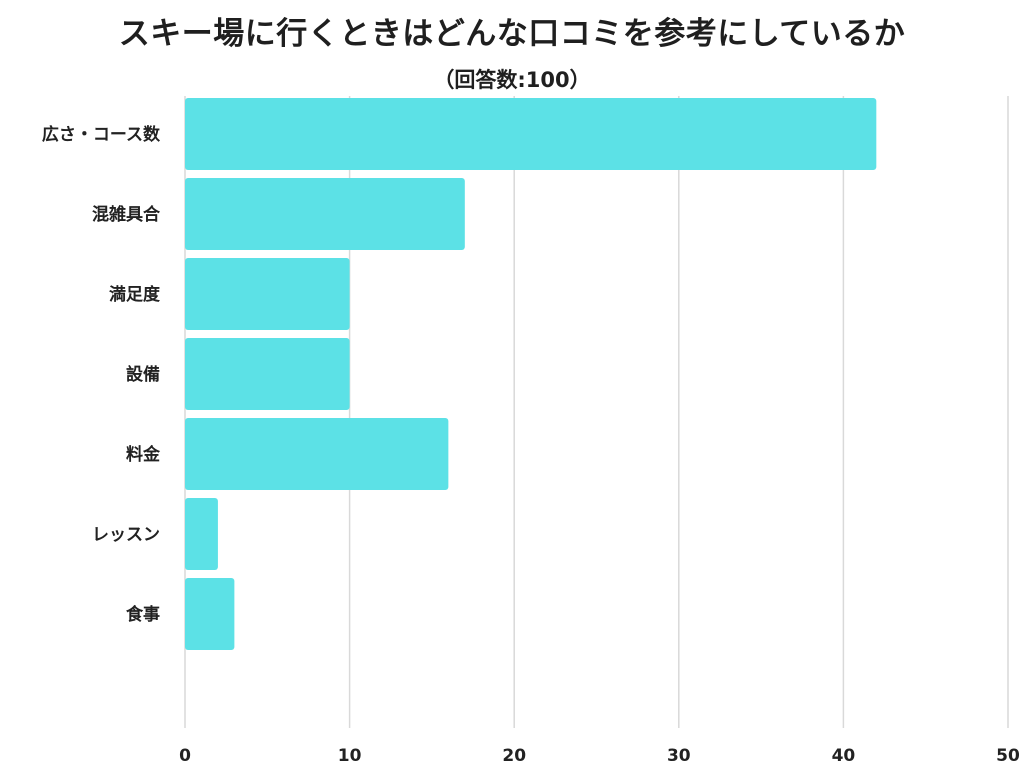 The height and width of the screenshot is (768, 1024). Describe the element at coordinates (514, 756) in the screenshot. I see `x-tick-label: 20` at that location.